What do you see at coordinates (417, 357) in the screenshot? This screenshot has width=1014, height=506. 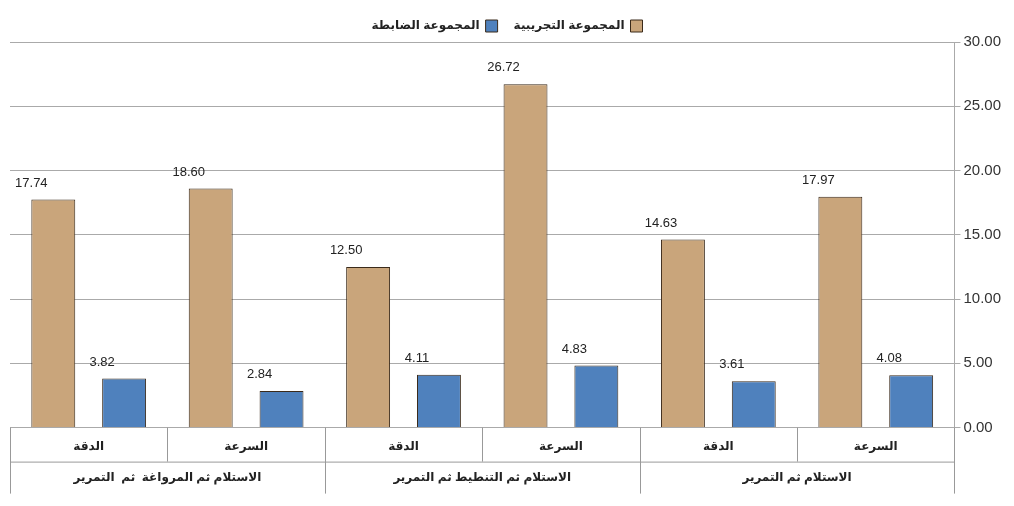 I see `data-label: 4.11` at bounding box center [417, 357].